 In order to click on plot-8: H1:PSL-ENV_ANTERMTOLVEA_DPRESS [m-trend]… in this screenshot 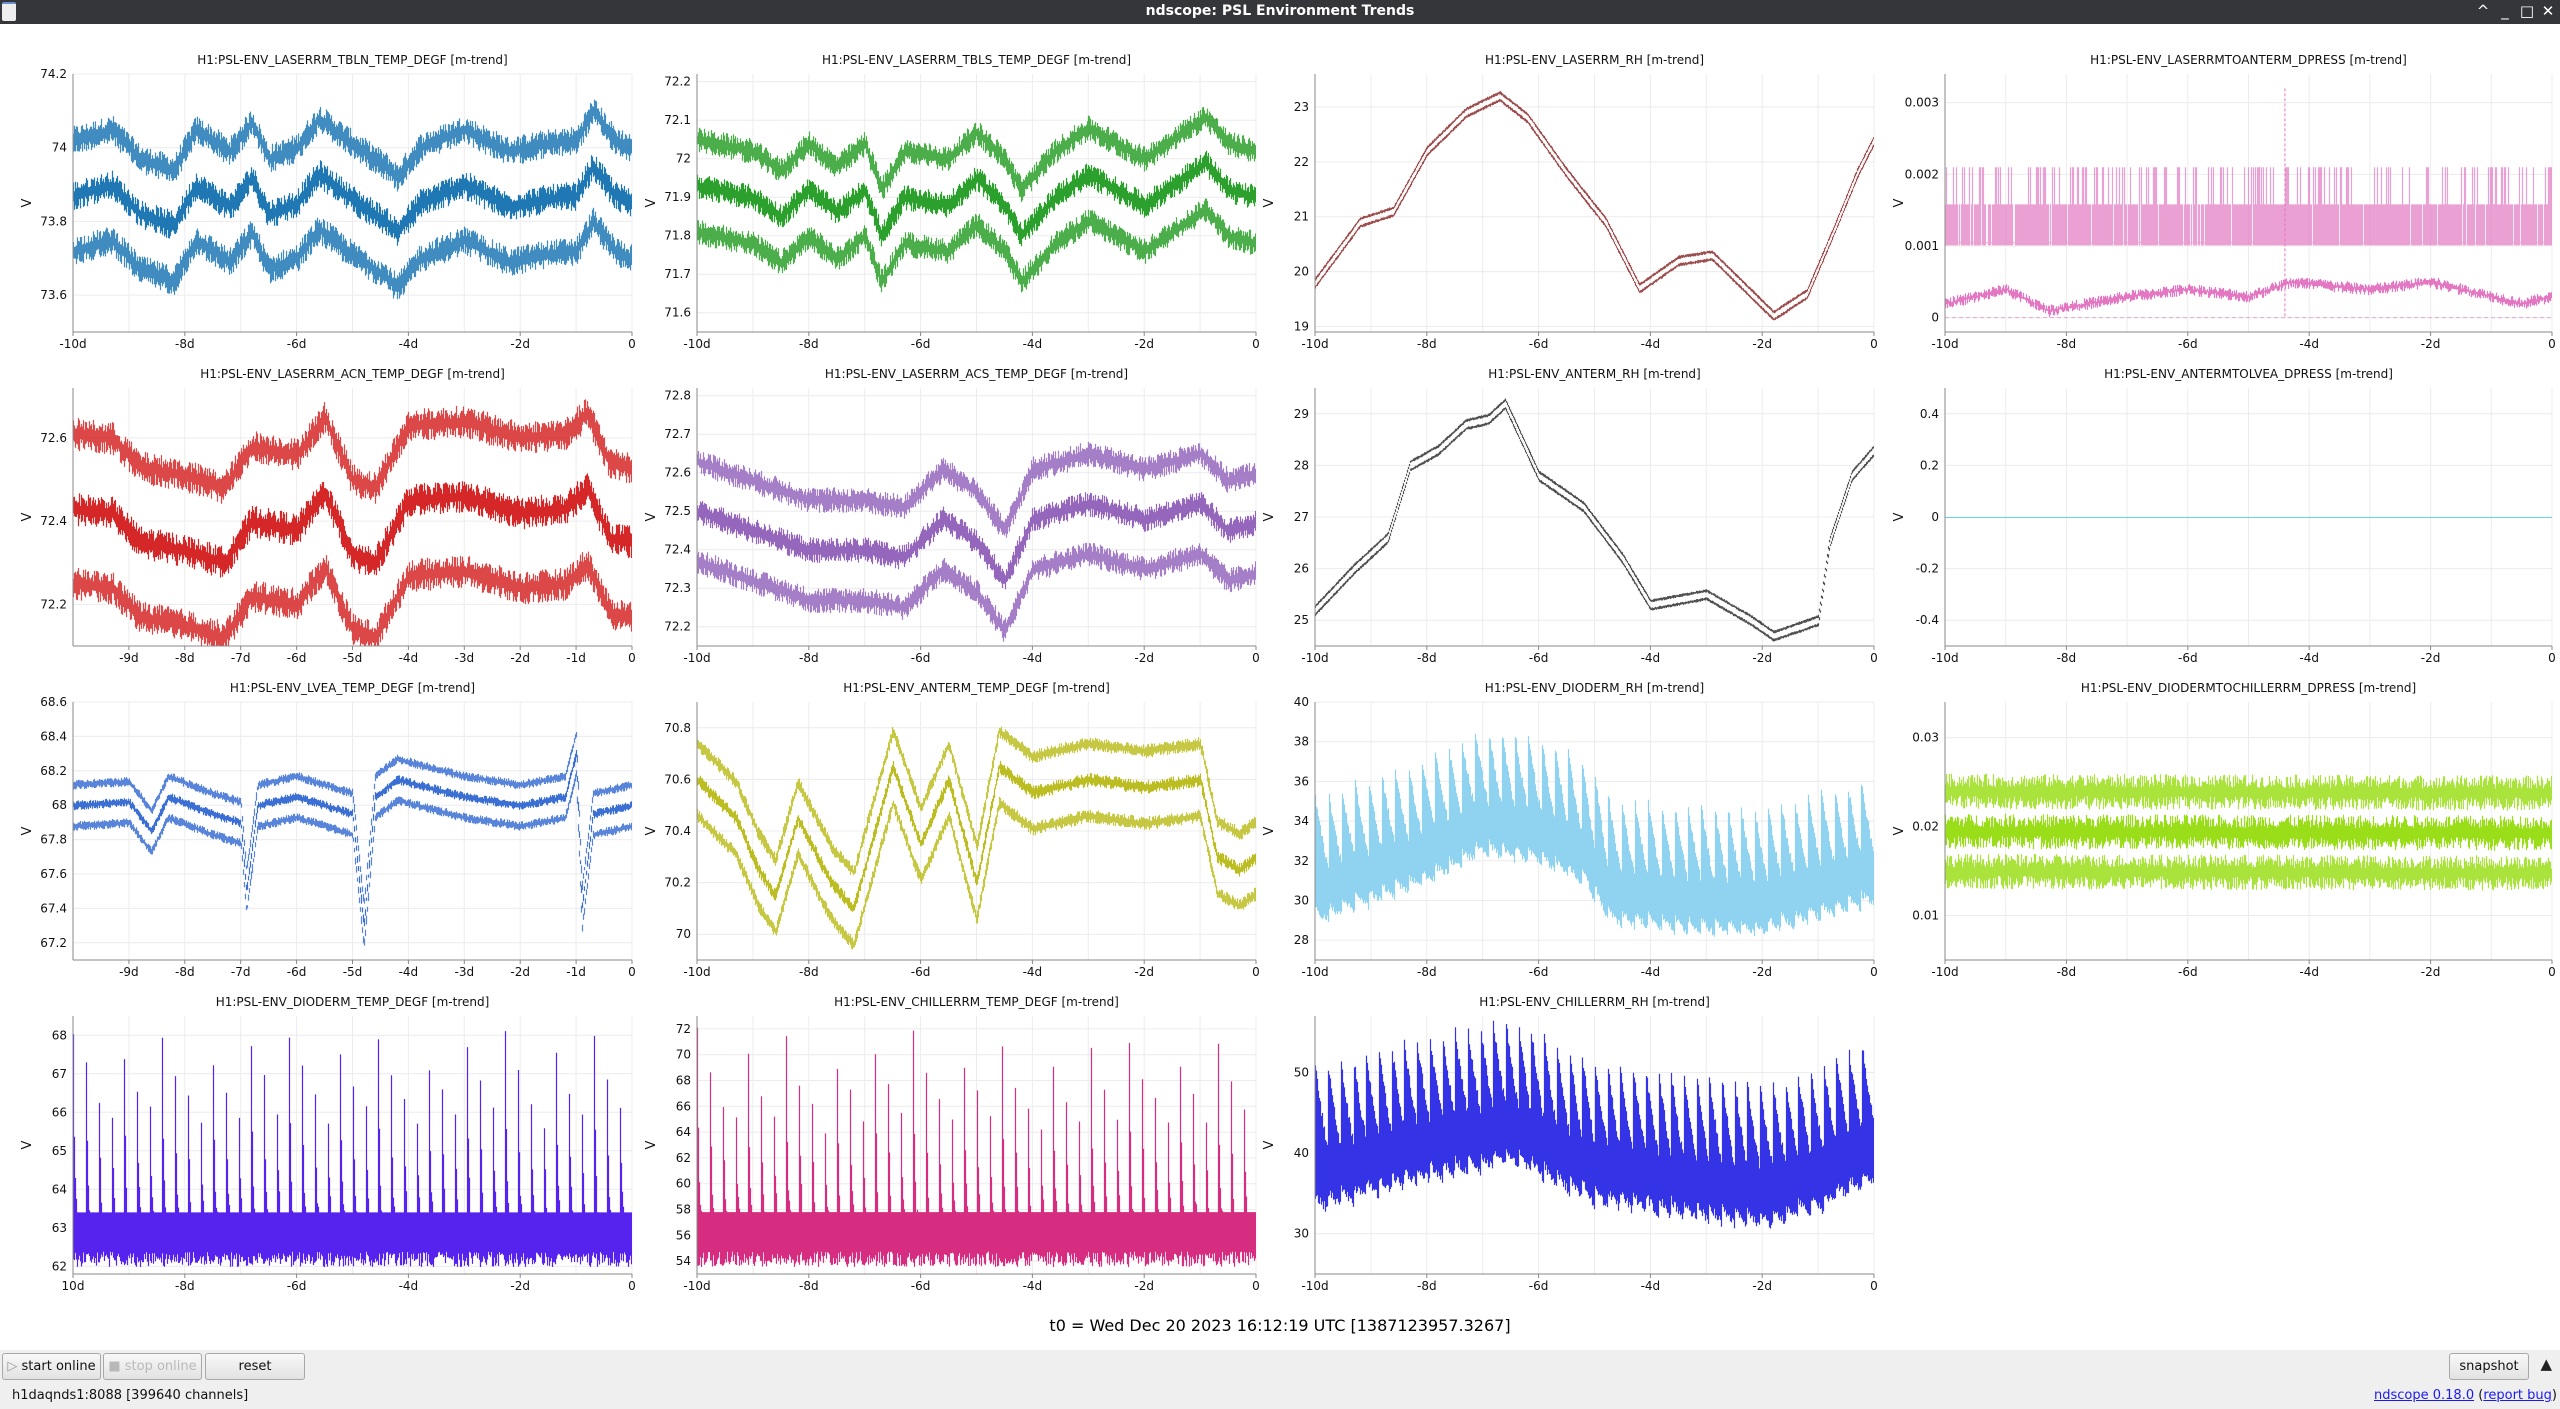, I will do `click(2218, 516)`.